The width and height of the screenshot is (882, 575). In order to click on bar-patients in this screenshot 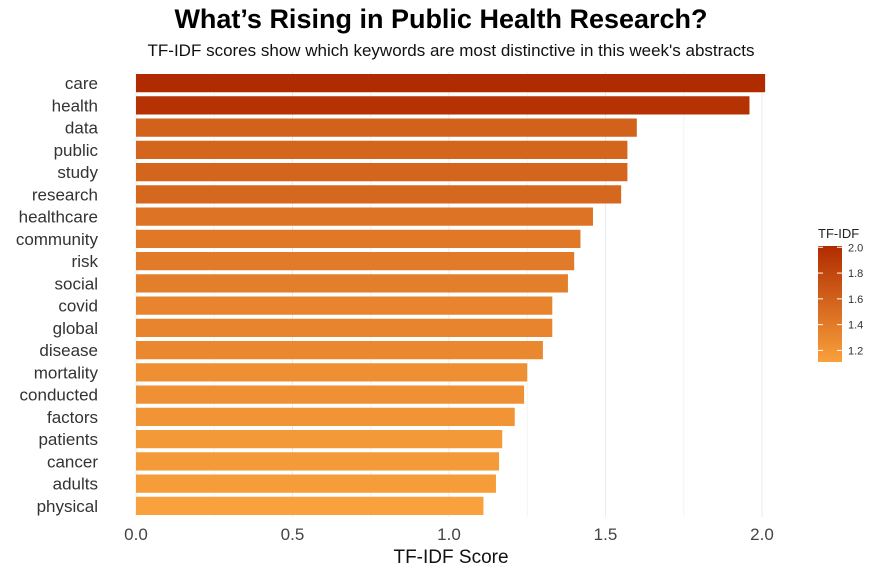, I will do `click(319, 439)`.